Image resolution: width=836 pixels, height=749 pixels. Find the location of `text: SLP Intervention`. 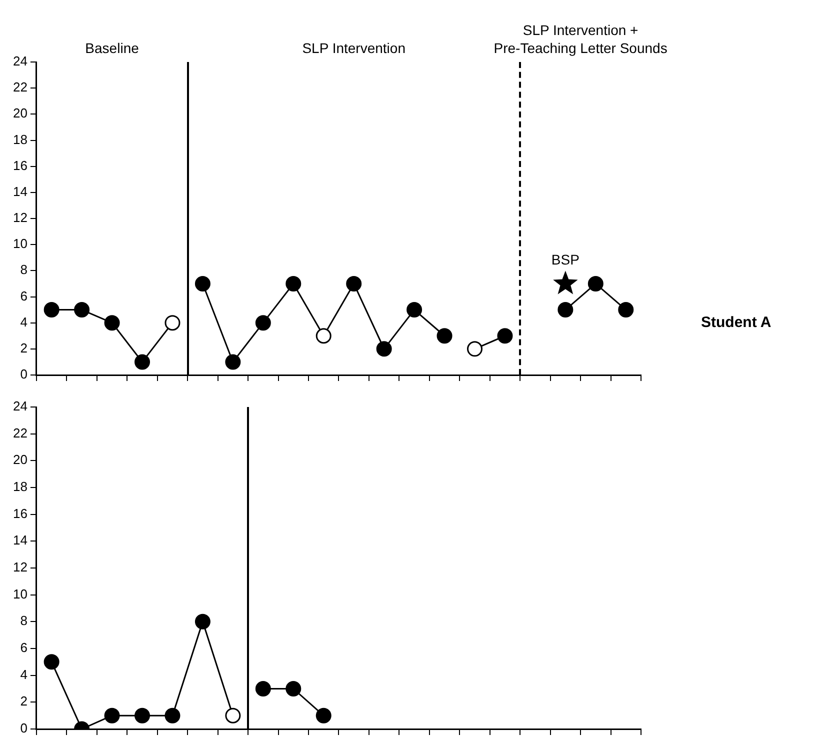

text: SLP Intervention is located at coordinates (354, 48).